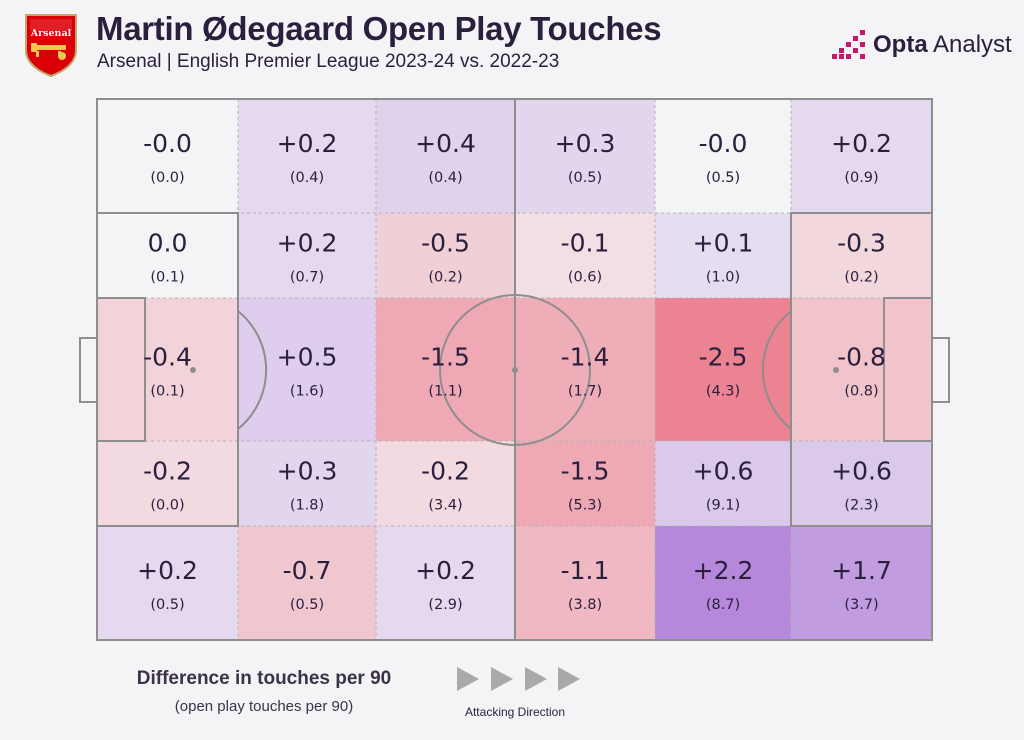 The height and width of the screenshot is (740, 1024). What do you see at coordinates (264, 678) in the screenshot?
I see `legend-title: Difference in touches per 90` at bounding box center [264, 678].